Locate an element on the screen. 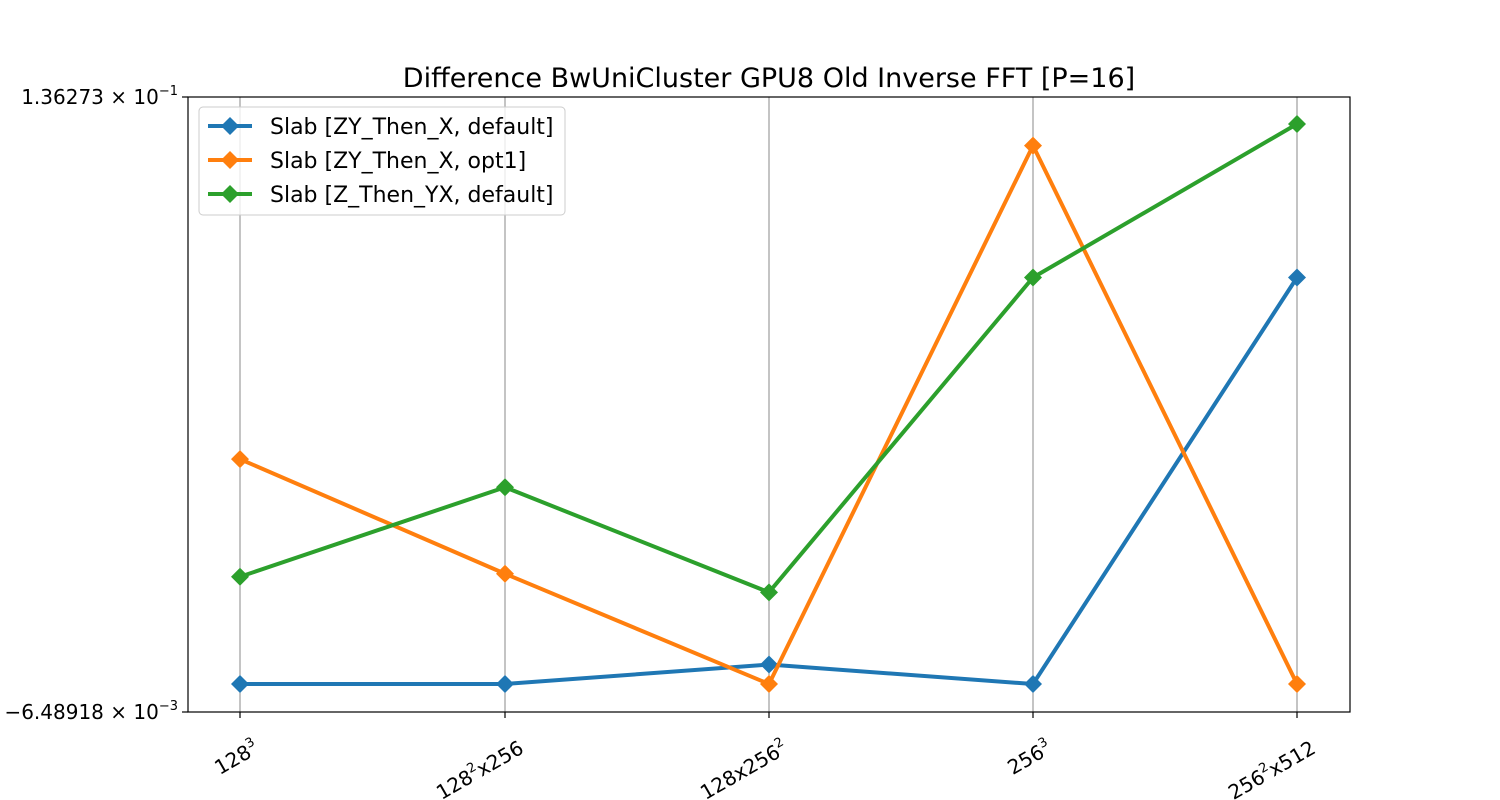 This screenshot has width=1500, height=800. legend-label-2: Slab [Z_Then_YX, default] is located at coordinates (412, 195).